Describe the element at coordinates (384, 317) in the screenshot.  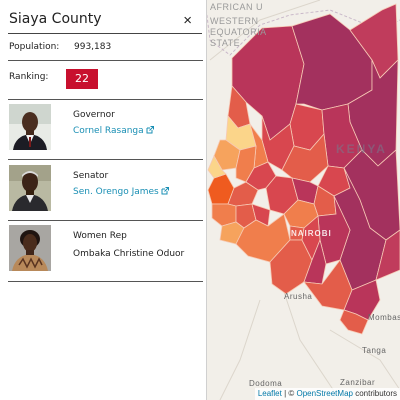
I see `map-label-mombasa: Mombasa` at that location.